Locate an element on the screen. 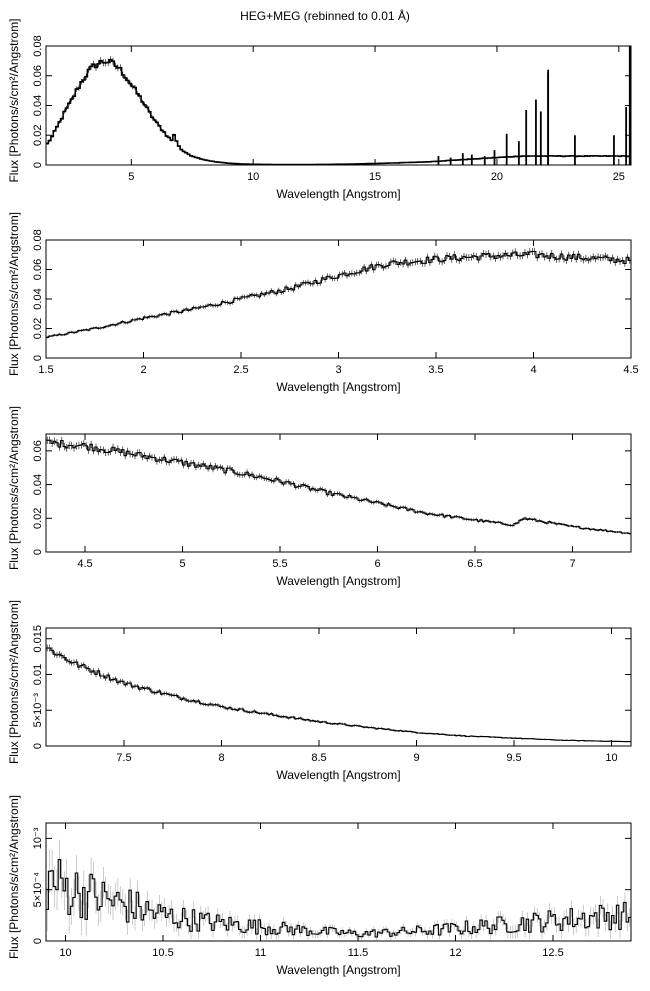 Image resolution: width=650 pixels, height=991 pixels. x-tick-label: 11 is located at coordinates (260, 953).